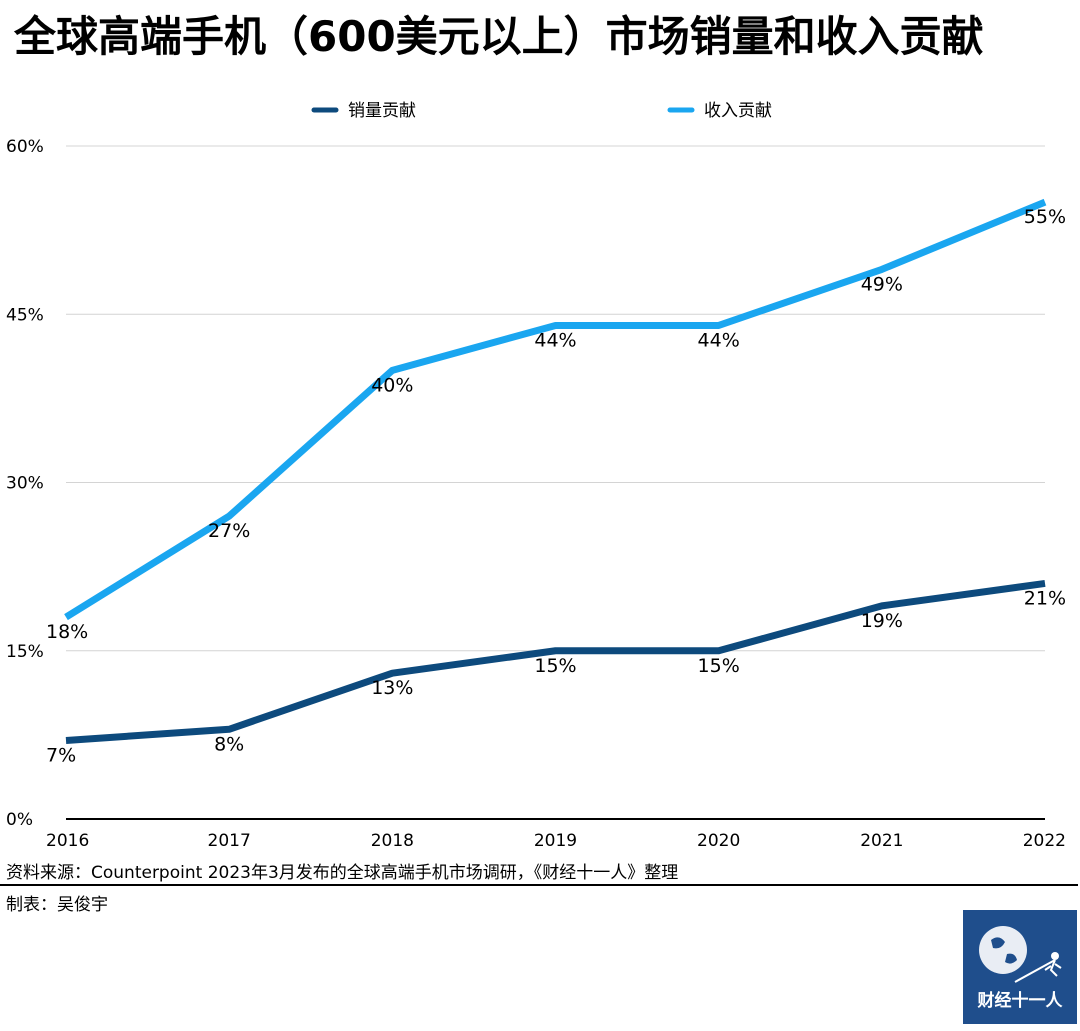 The width and height of the screenshot is (1080, 1031). What do you see at coordinates (539, 885) in the screenshot?
I see `divider-line` at bounding box center [539, 885].